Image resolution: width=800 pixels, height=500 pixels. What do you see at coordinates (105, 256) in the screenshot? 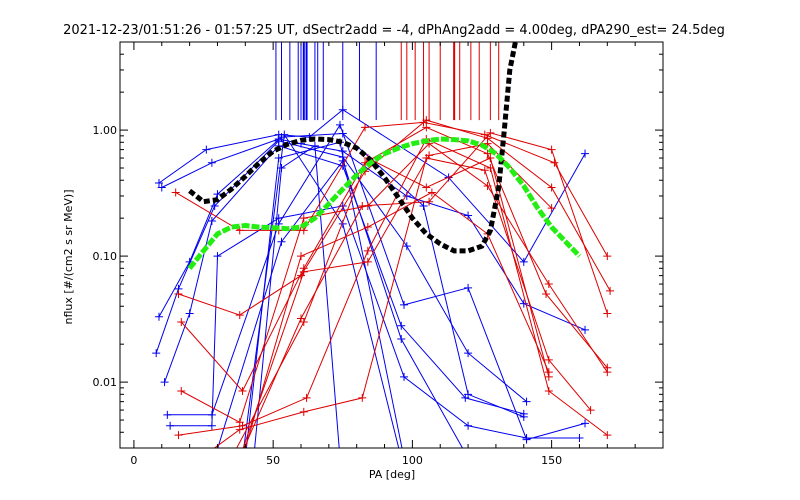
I see `y-tick-label: 0.10` at bounding box center [105, 256].